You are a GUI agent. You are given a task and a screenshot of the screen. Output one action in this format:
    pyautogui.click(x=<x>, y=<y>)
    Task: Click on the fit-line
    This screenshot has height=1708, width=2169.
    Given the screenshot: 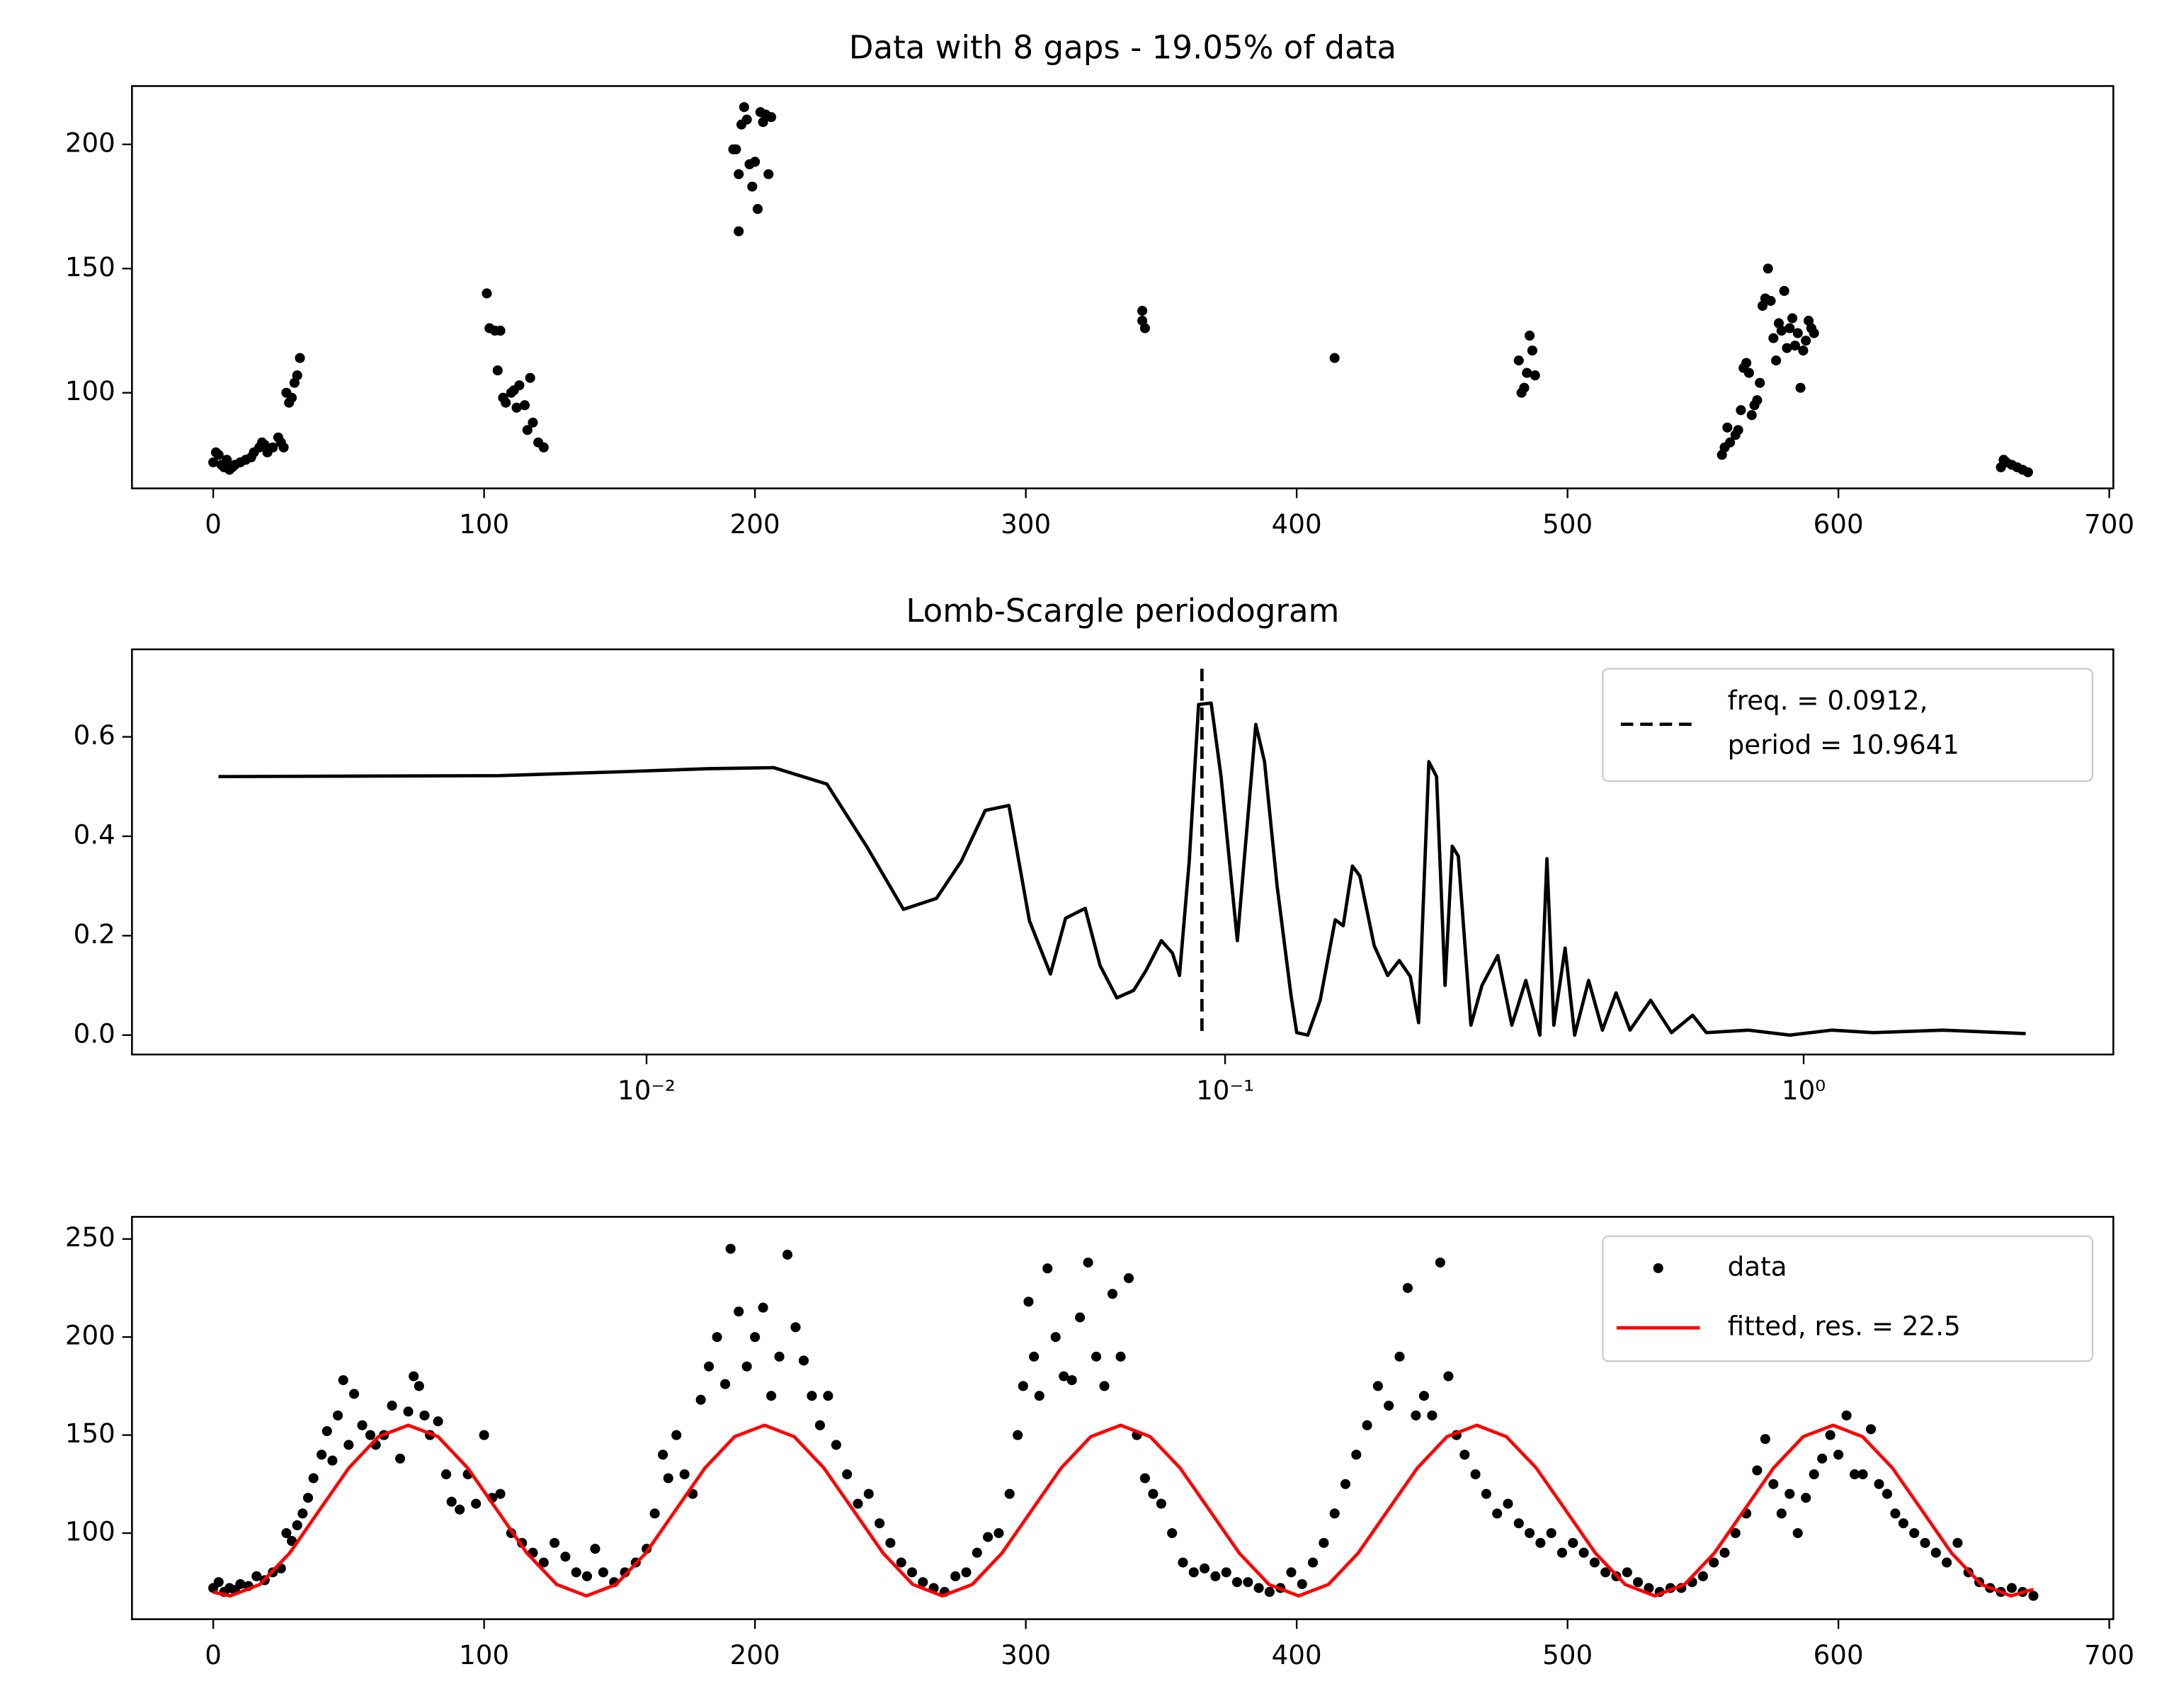 What is the action you would take?
    pyautogui.click(x=1123, y=1511)
    